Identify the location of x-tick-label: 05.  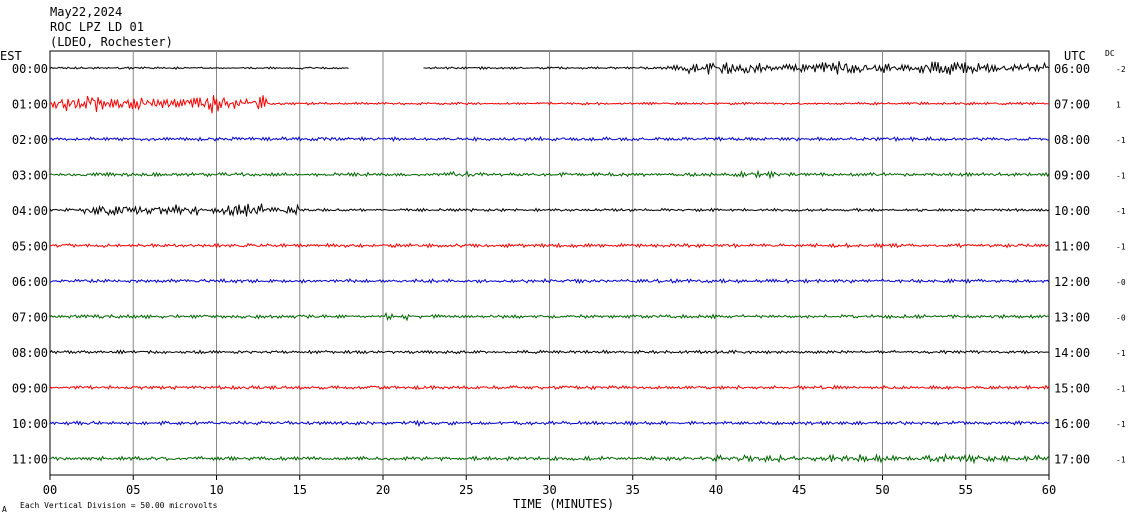
(133, 490).